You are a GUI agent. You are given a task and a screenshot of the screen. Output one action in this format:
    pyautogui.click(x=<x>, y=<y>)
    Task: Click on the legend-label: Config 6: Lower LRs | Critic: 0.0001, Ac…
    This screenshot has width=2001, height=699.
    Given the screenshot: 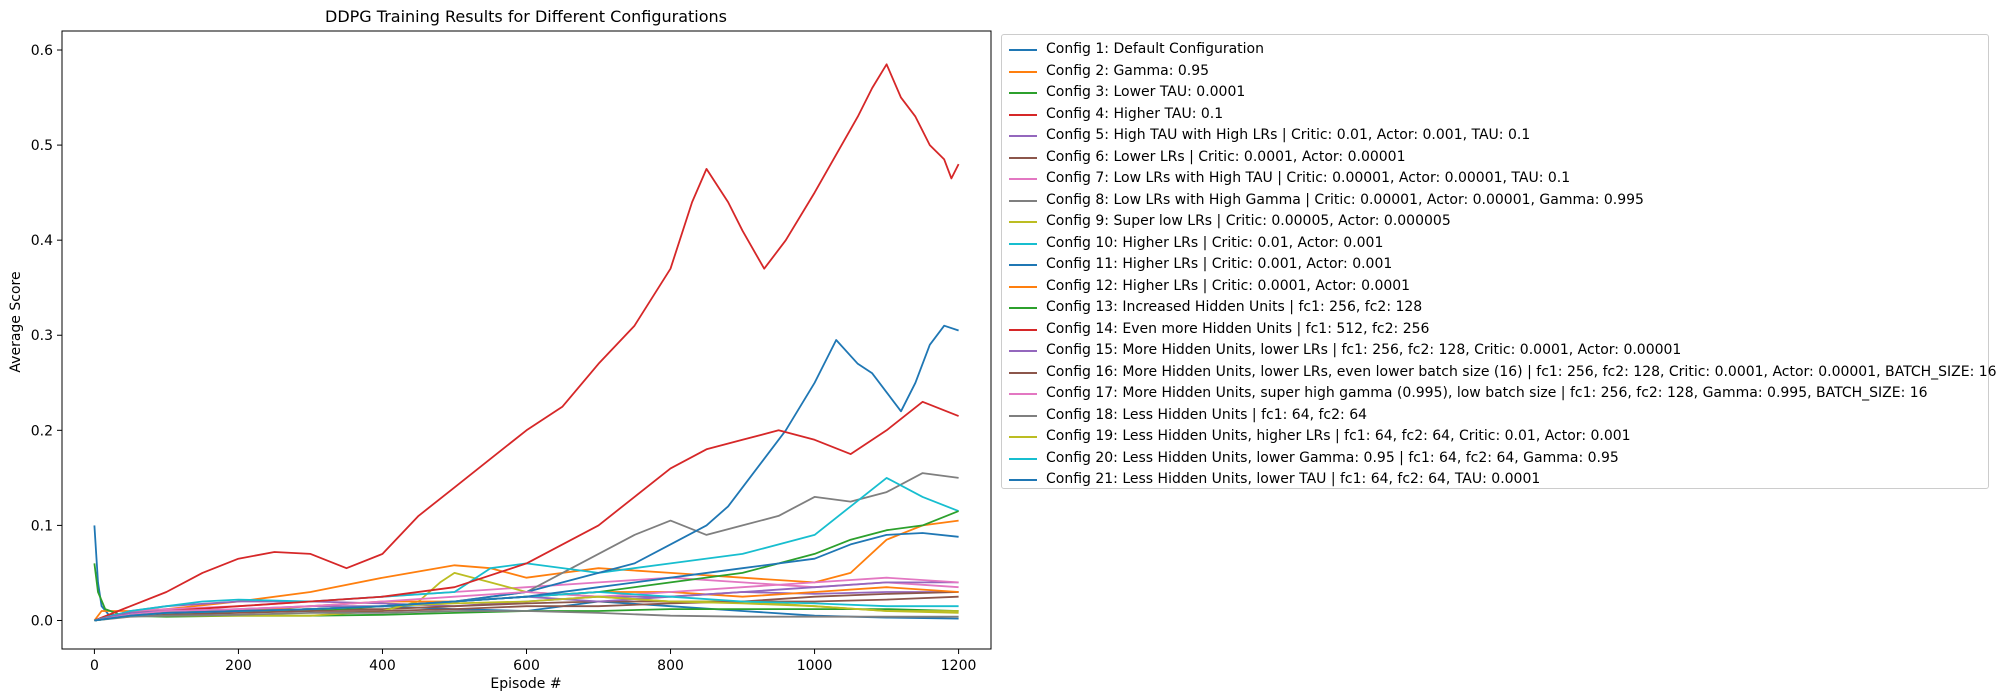 What is the action you would take?
    pyautogui.click(x=1226, y=156)
    